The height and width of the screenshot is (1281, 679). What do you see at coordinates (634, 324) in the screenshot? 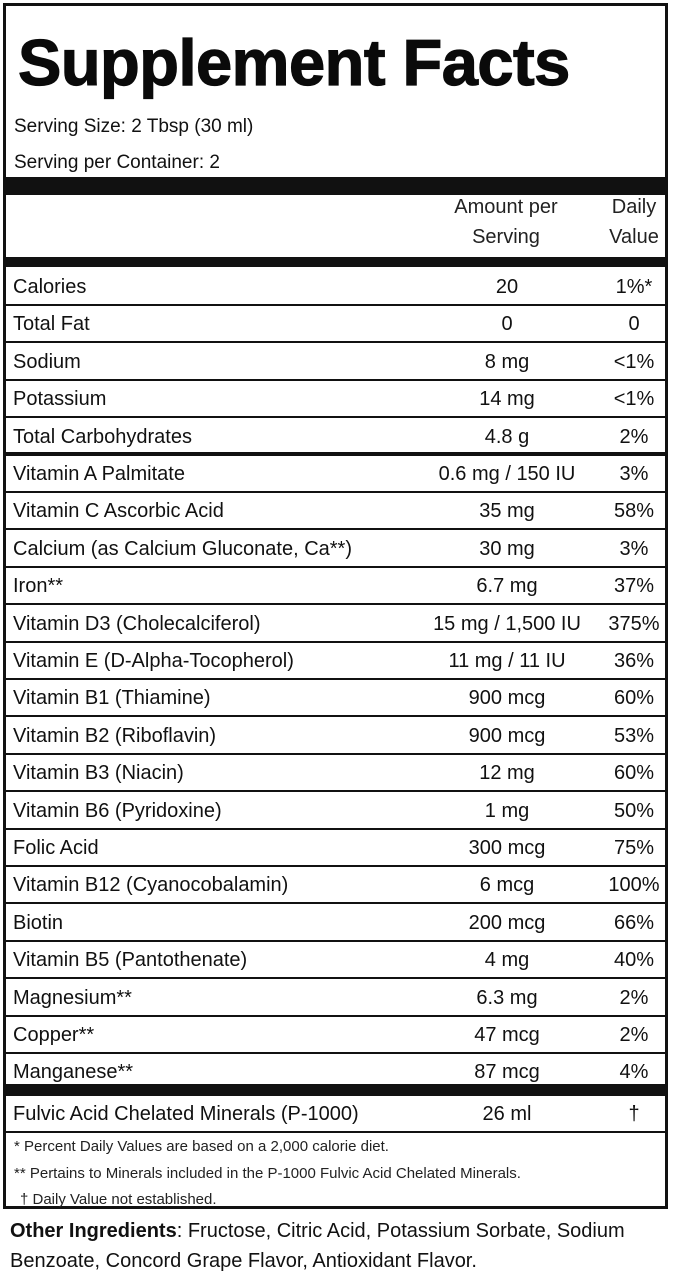
I see `nutrient-daily-value: 0` at bounding box center [634, 324].